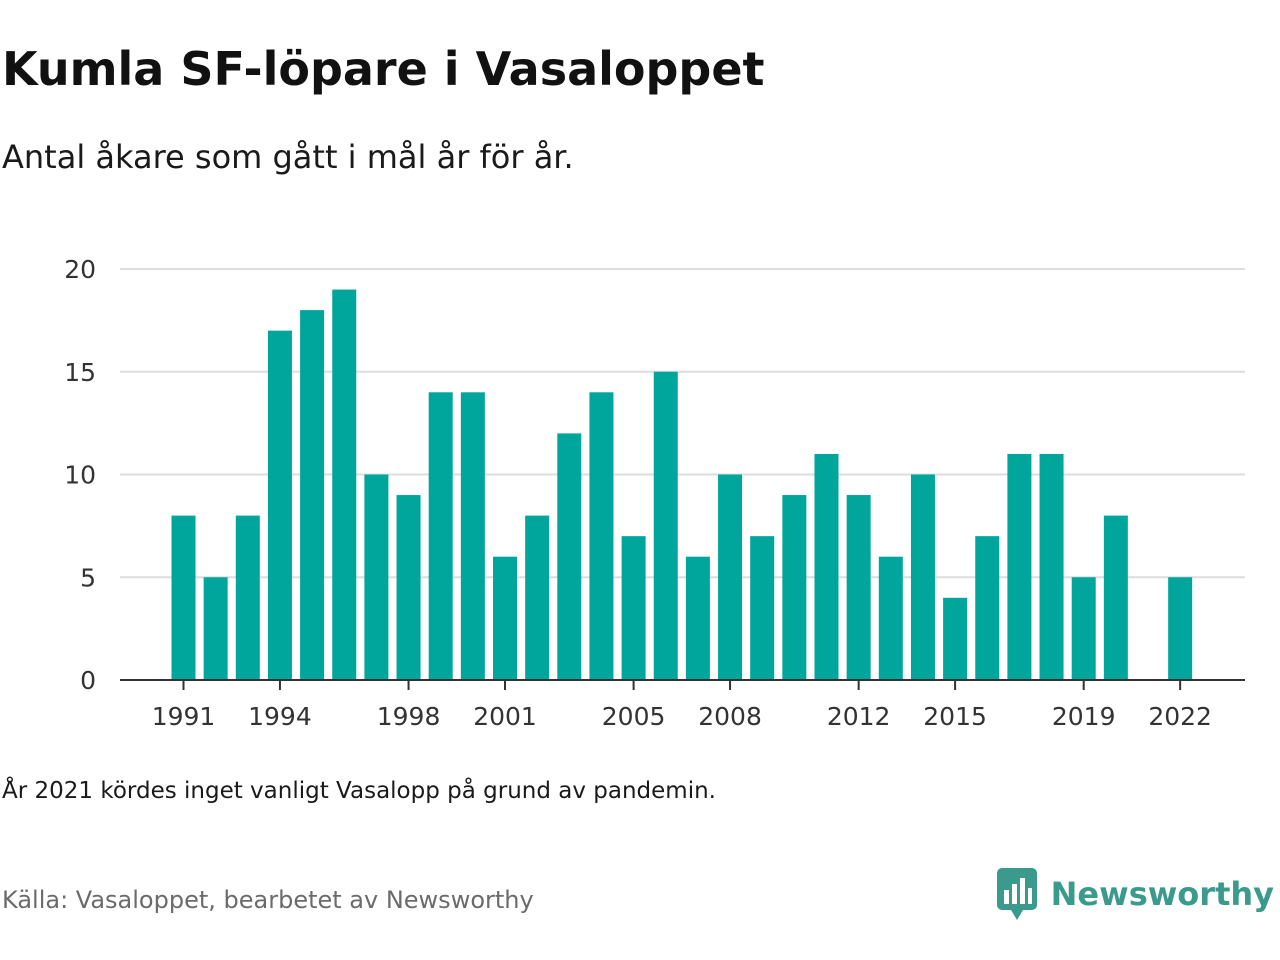 This screenshot has height=960, width=1280. Describe the element at coordinates (634, 716) in the screenshot. I see `x-tick-label: 2005` at that location.